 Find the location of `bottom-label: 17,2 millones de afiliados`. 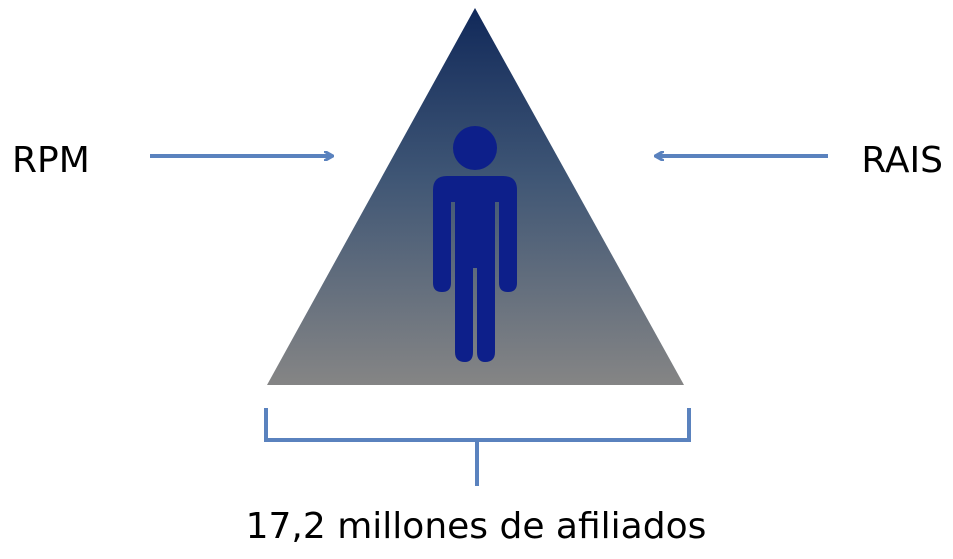

bottom-label: 17,2 millones de afiliados is located at coordinates (476, 526).